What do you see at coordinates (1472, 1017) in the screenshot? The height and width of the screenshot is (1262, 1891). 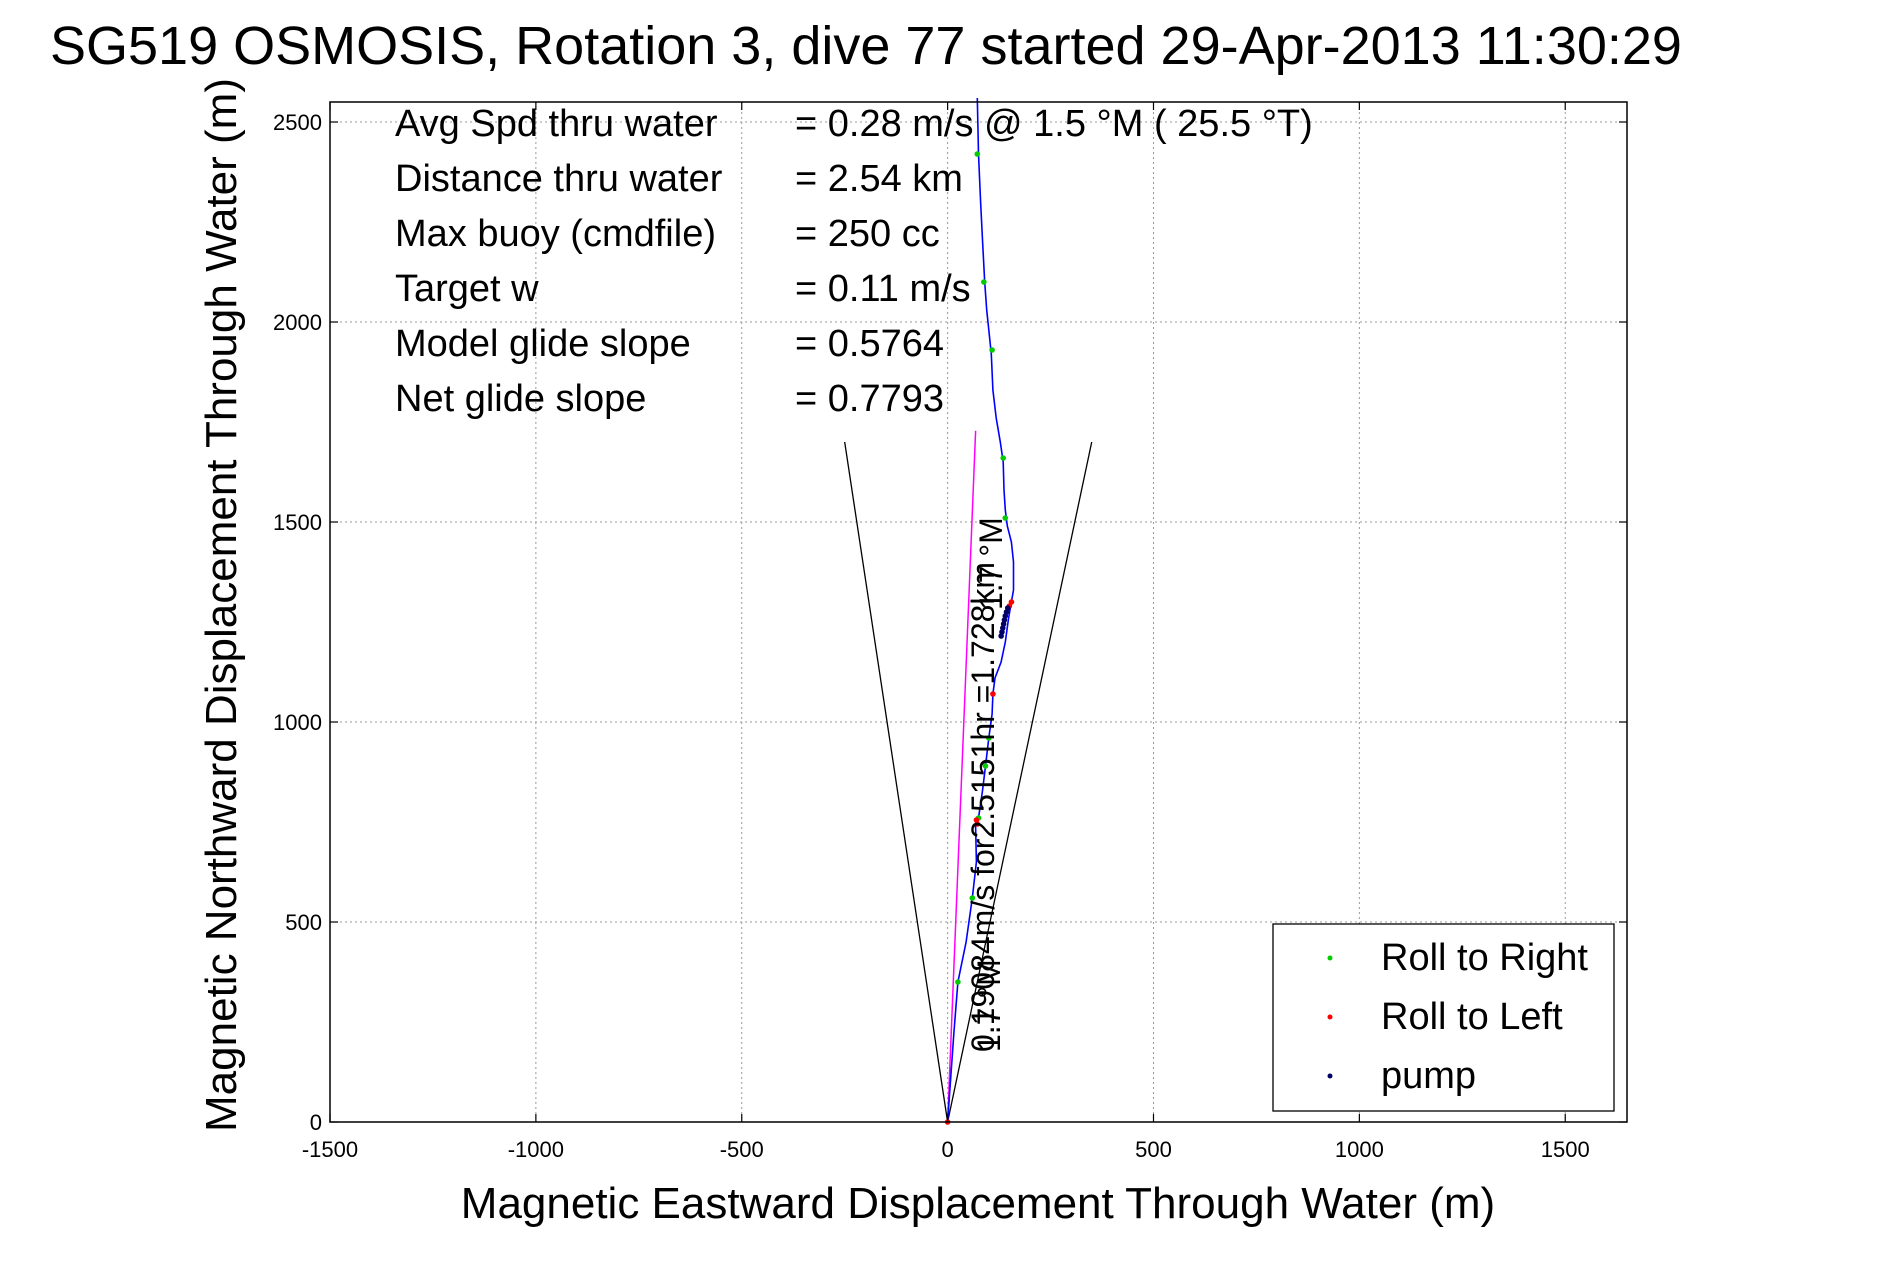 I see `legend-label: Roll to Left` at bounding box center [1472, 1017].